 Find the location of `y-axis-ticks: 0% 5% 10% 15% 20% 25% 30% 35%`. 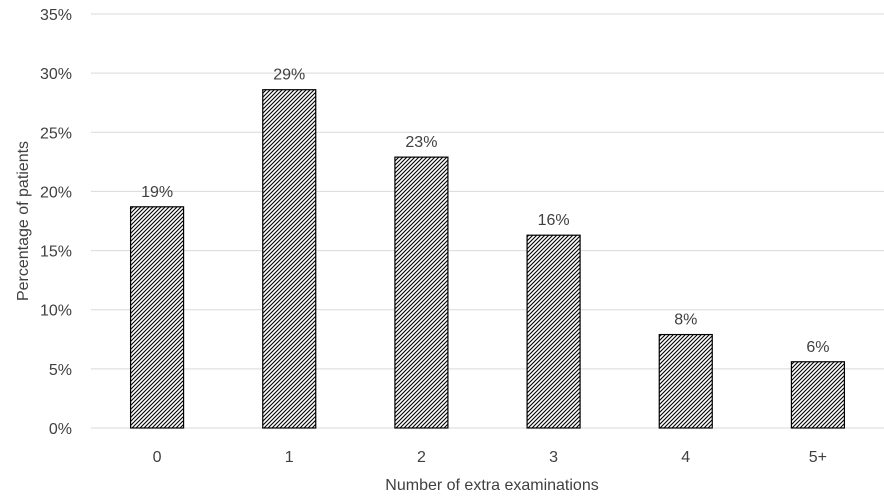

y-axis-ticks: 0% 5% 10% 15% 20% 25% 30% 35% is located at coordinates (56, 222).